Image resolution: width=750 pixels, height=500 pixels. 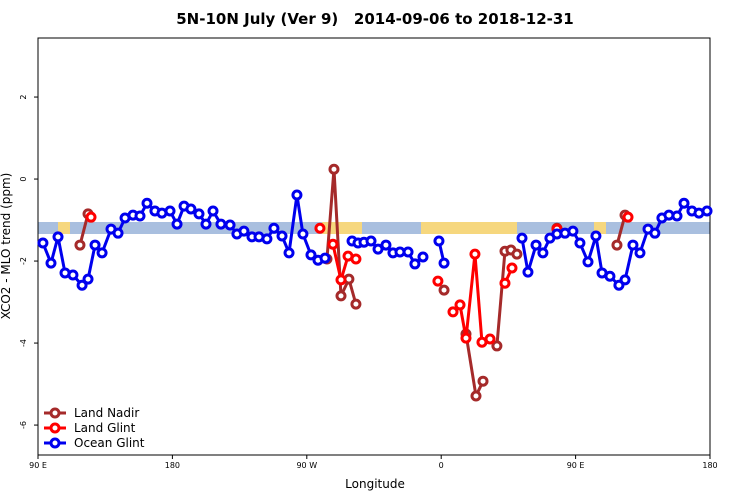 What do you see at coordinates (6, 246) in the screenshot?
I see `y-axis-label: XCO2 - MLO trend (ppm)` at bounding box center [6, 246].